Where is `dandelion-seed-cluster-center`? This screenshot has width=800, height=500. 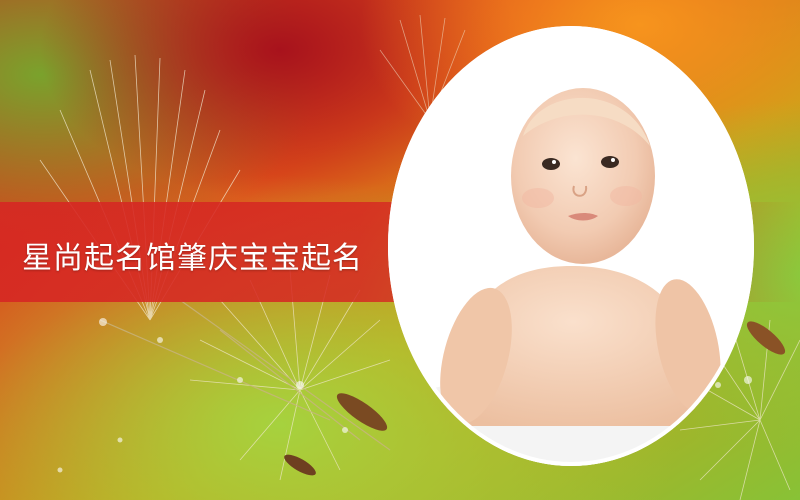
dandelion-seed-cluster-center is located at coordinates (290, 375).